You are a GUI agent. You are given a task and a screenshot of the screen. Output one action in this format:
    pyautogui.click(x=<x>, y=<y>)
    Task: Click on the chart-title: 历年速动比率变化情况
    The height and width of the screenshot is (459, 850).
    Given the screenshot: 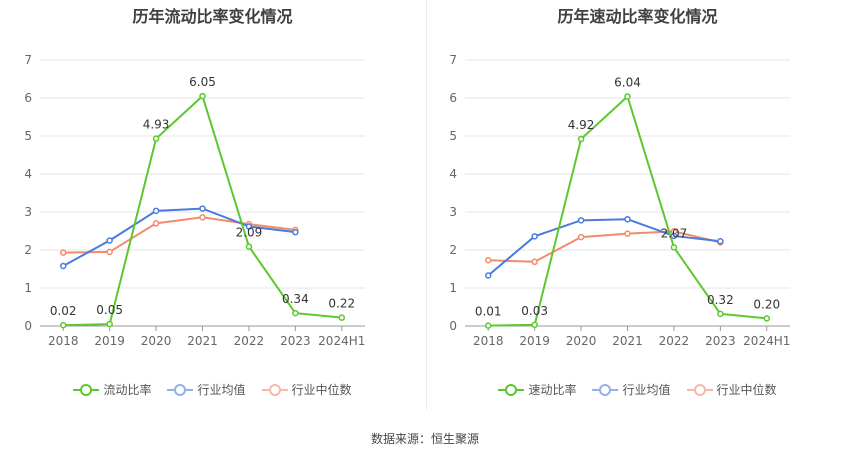 What is the action you would take?
    pyautogui.click(x=637, y=16)
    